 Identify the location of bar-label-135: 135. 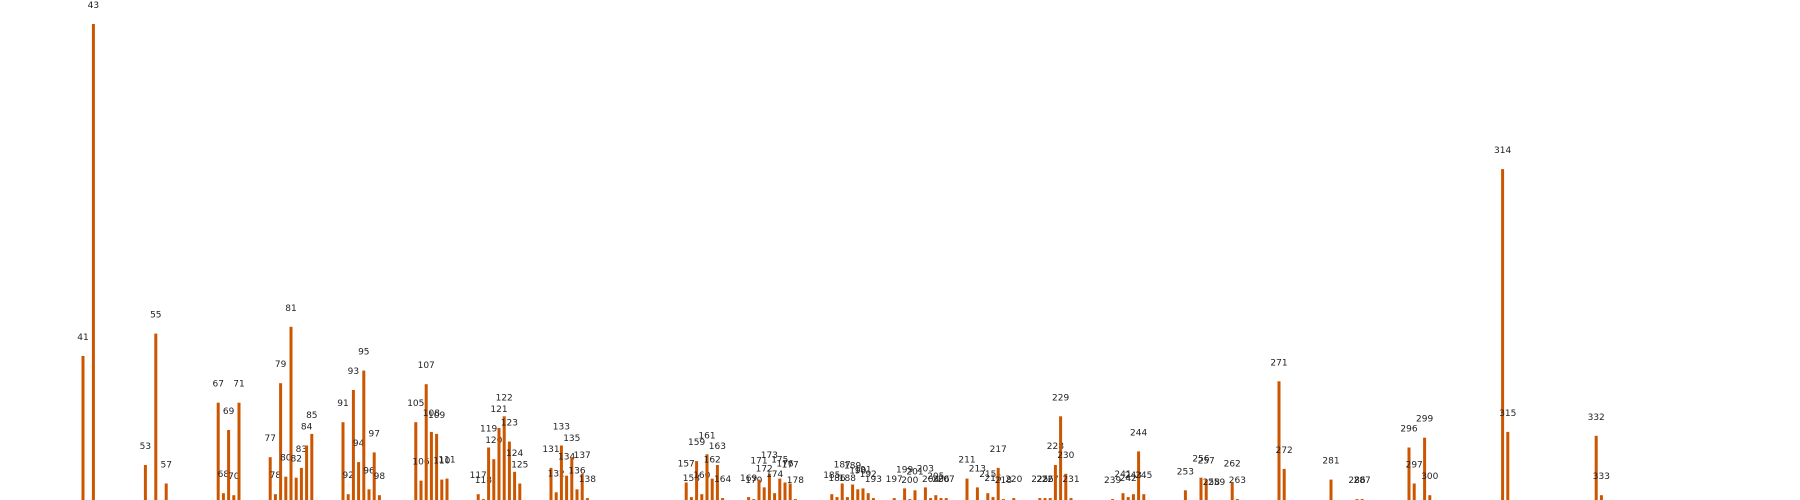
(571, 439).